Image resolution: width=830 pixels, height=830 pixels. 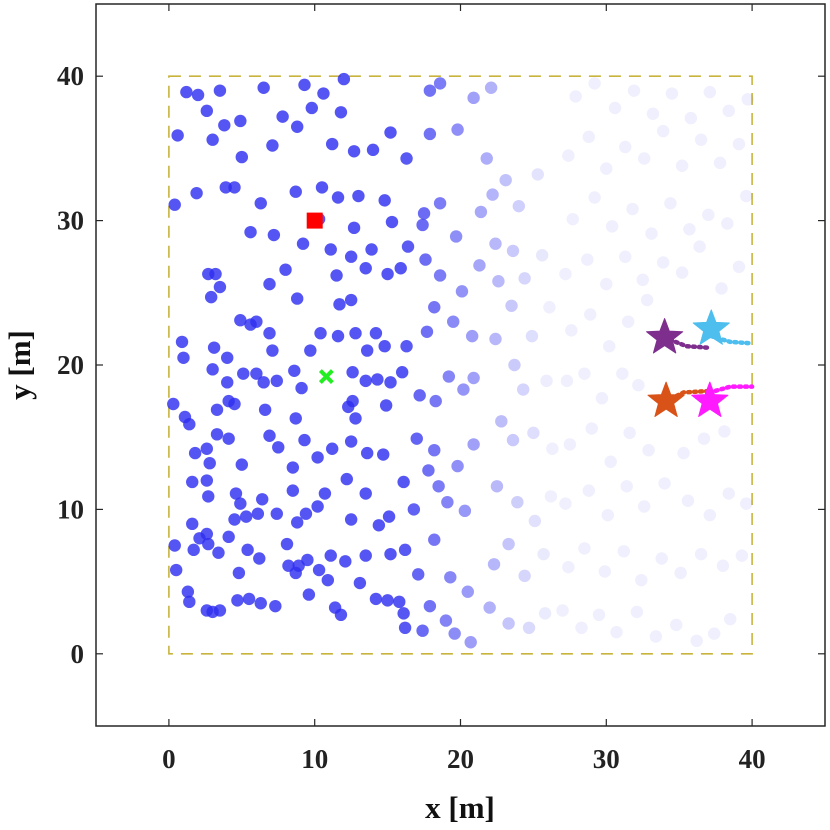 I want to click on x-tick-label: 30, so click(x=606, y=759).